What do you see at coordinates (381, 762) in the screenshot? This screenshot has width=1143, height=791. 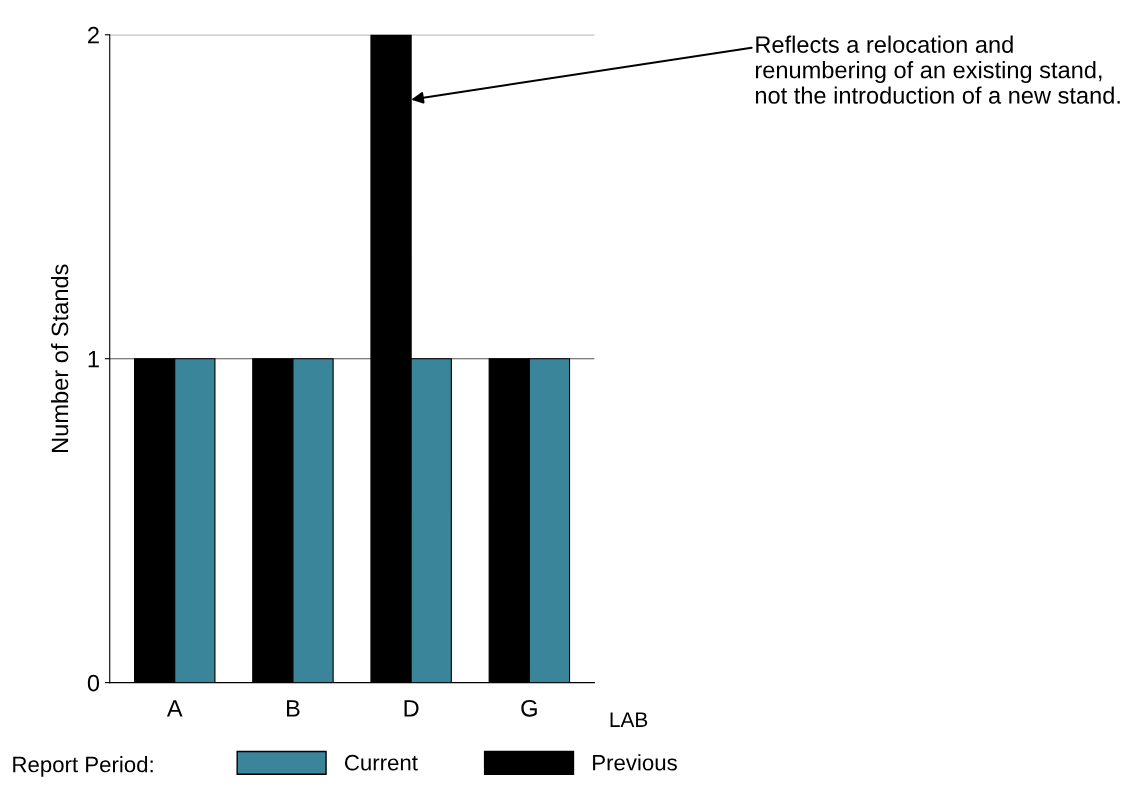 I see `legend-label: Current` at bounding box center [381, 762].